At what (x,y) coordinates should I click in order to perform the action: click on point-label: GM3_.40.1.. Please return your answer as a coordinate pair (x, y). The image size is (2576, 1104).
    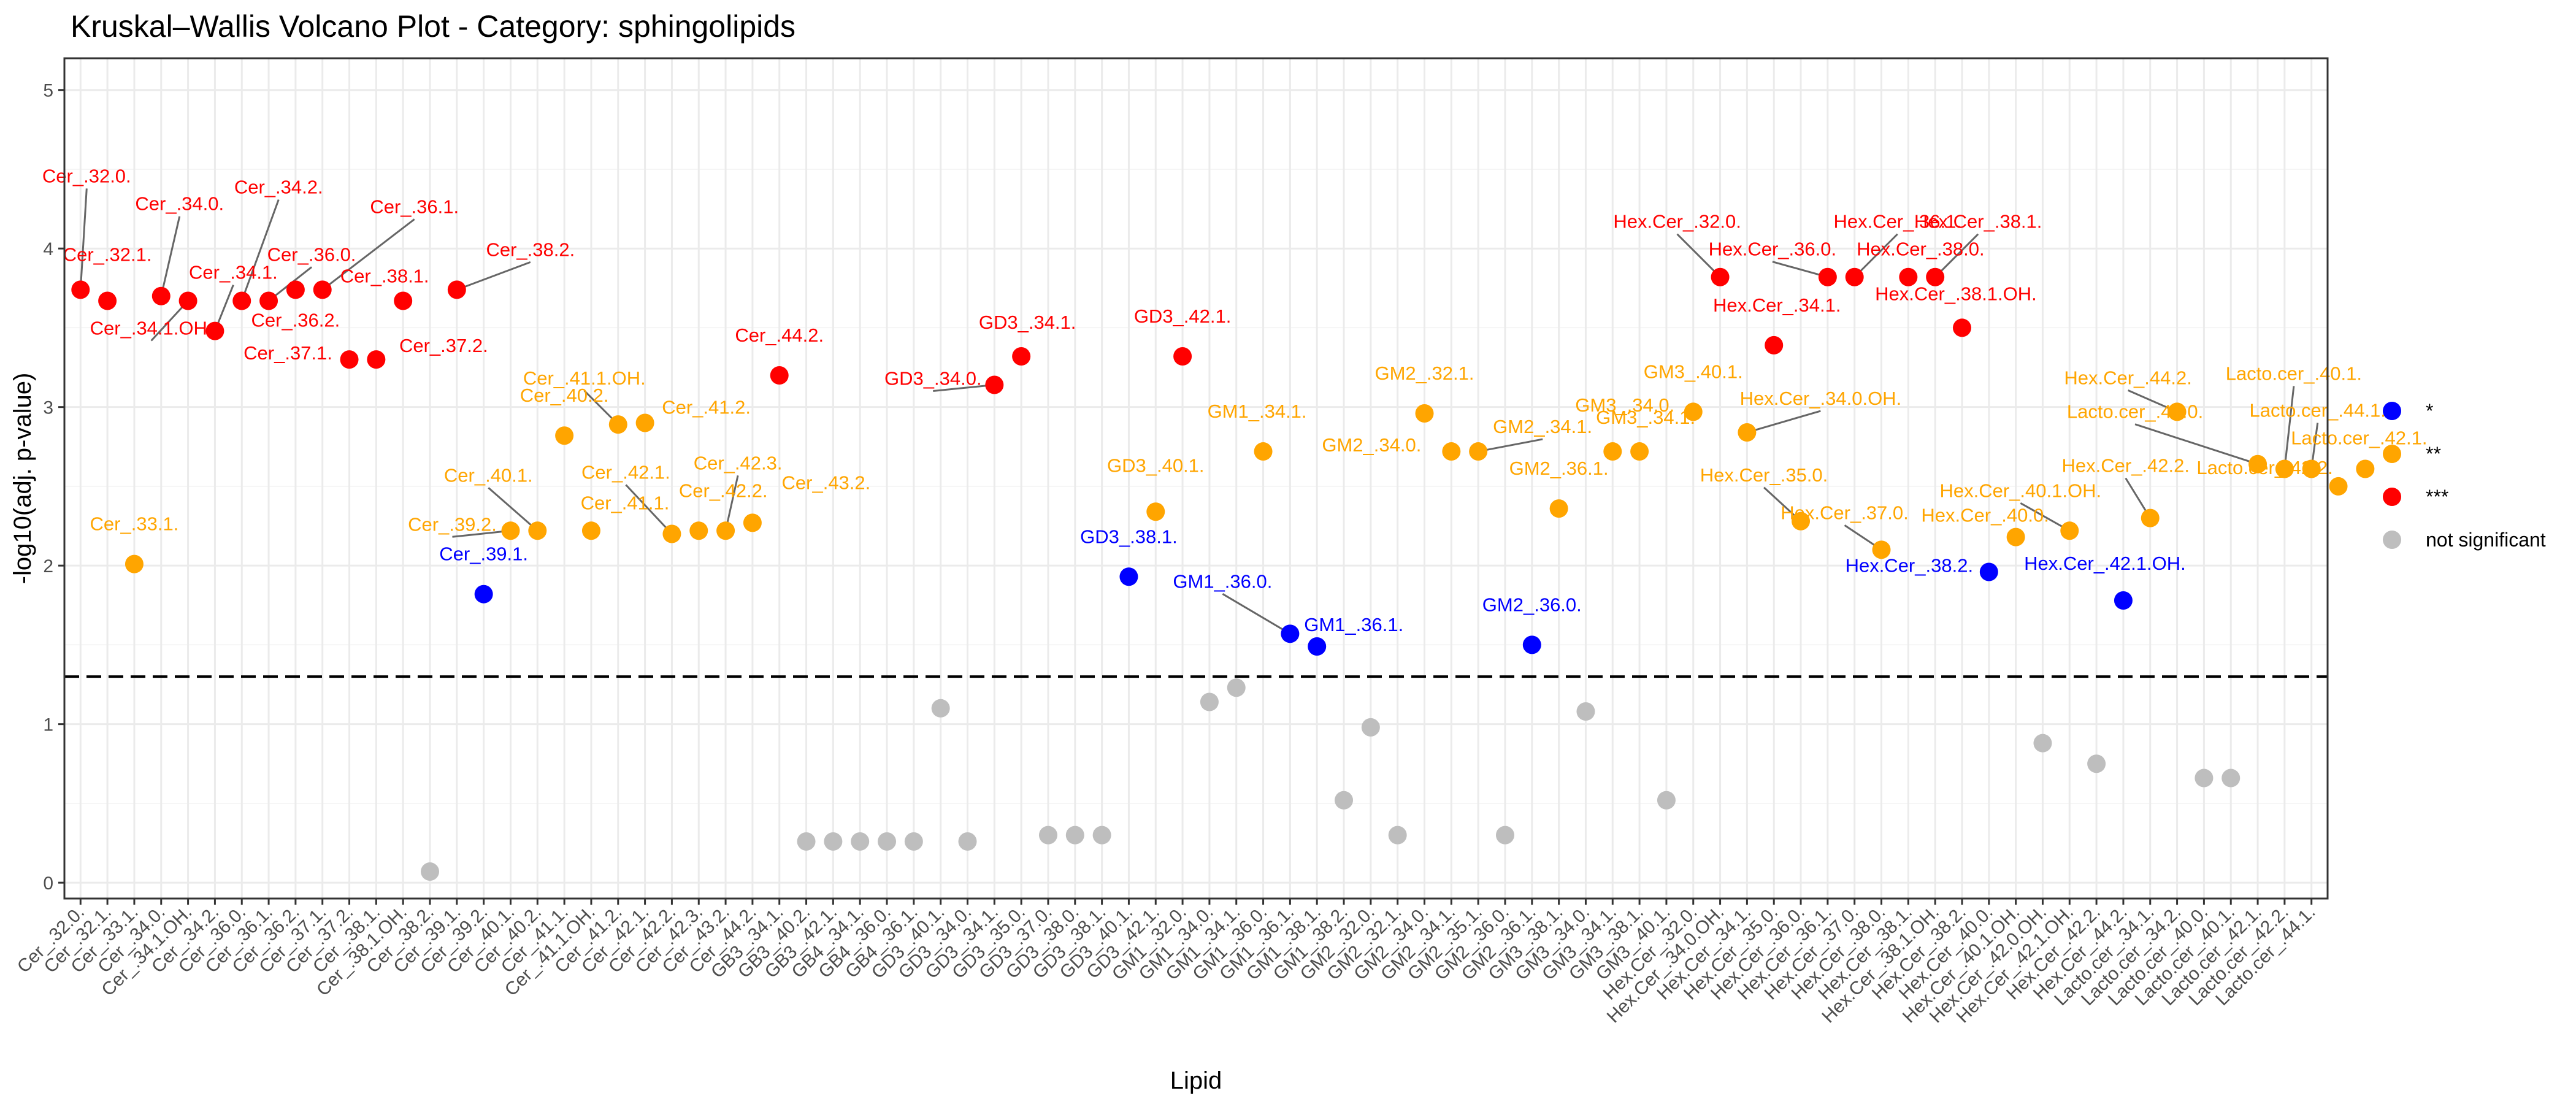
    Looking at the image, I should click on (1693, 371).